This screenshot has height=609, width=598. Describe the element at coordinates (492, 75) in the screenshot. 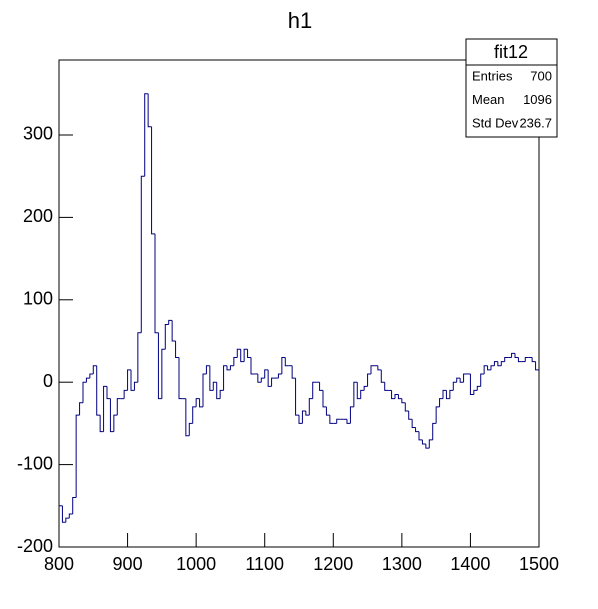

I see `stats-label: Entries` at that location.